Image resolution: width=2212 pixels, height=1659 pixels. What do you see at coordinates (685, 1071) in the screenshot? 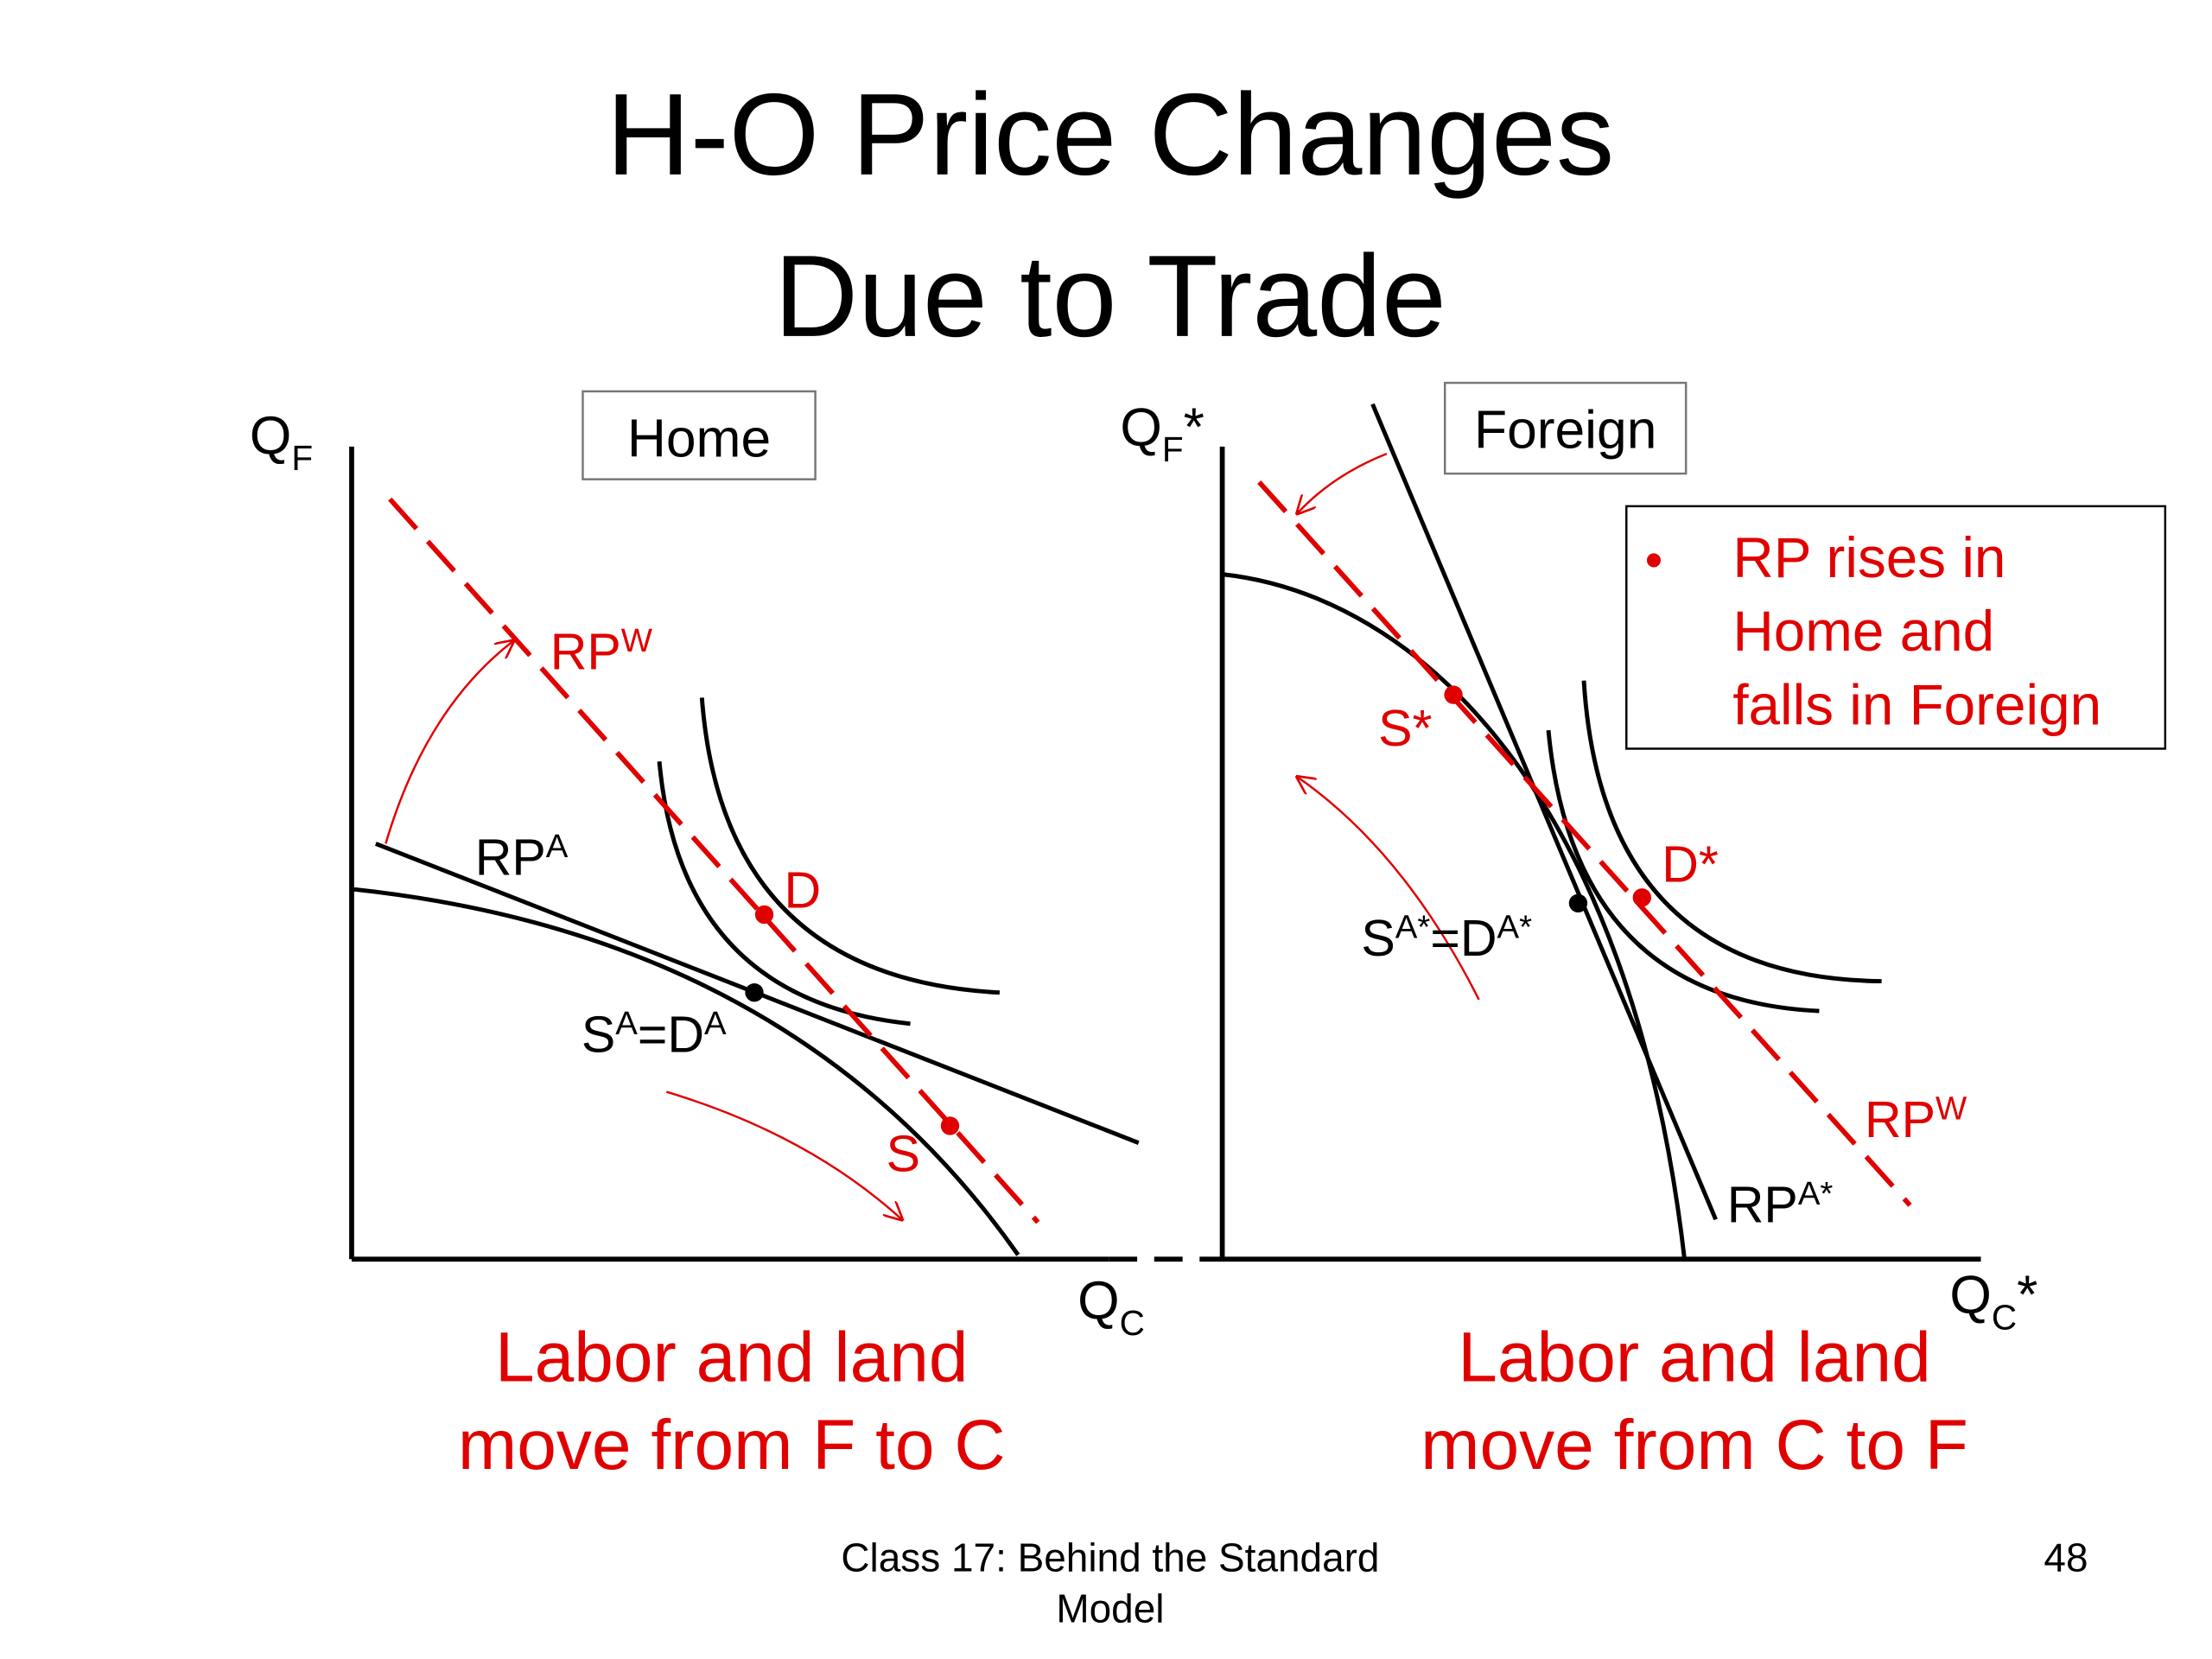
I see `ppf` at bounding box center [685, 1071].